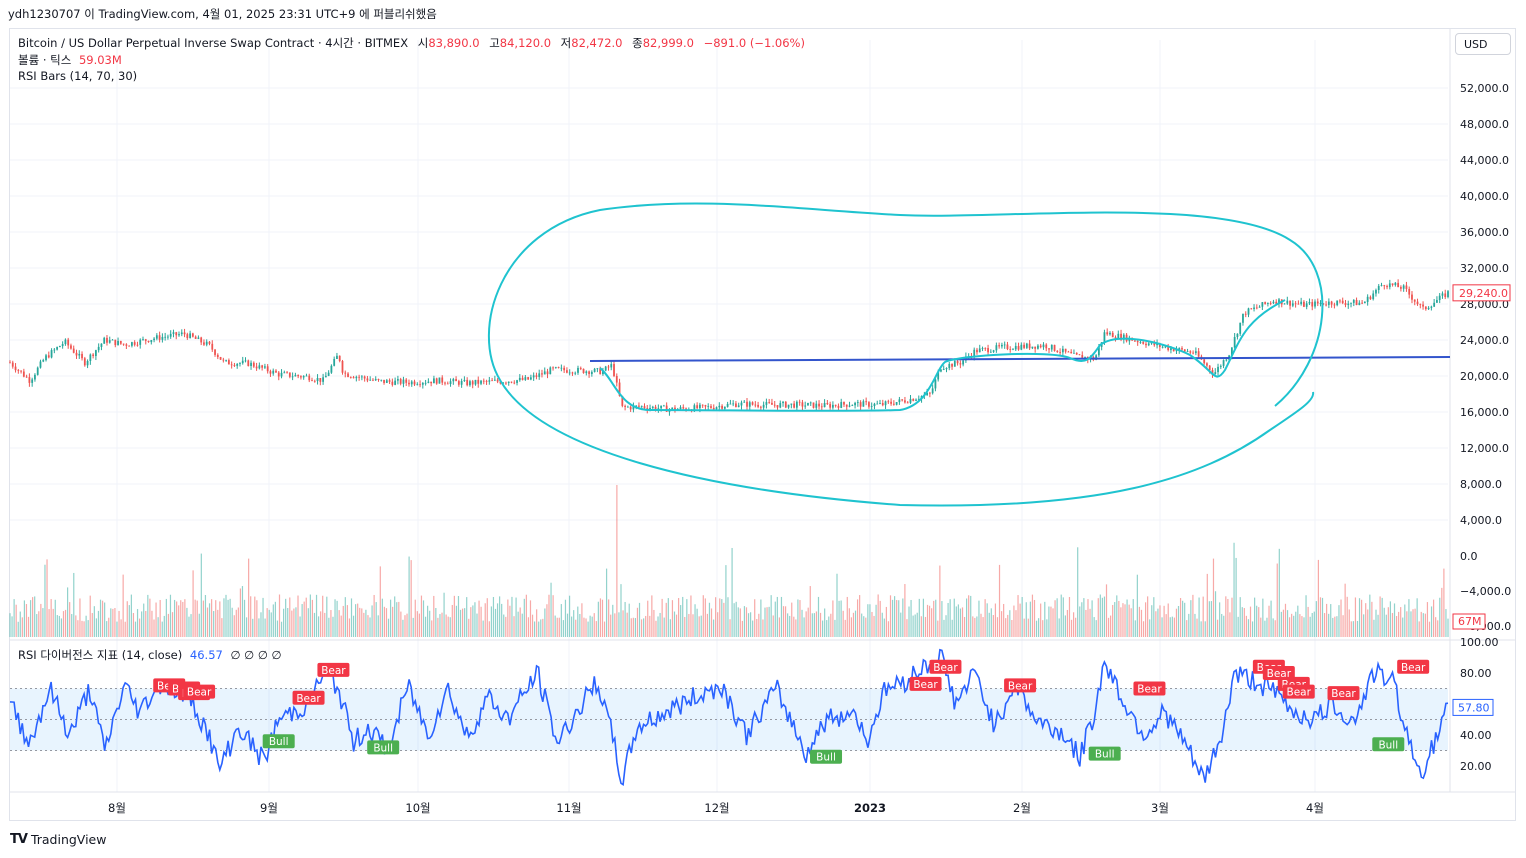  What do you see at coordinates (1483, 44) in the screenshot?
I see `currency-button: USD` at bounding box center [1483, 44].